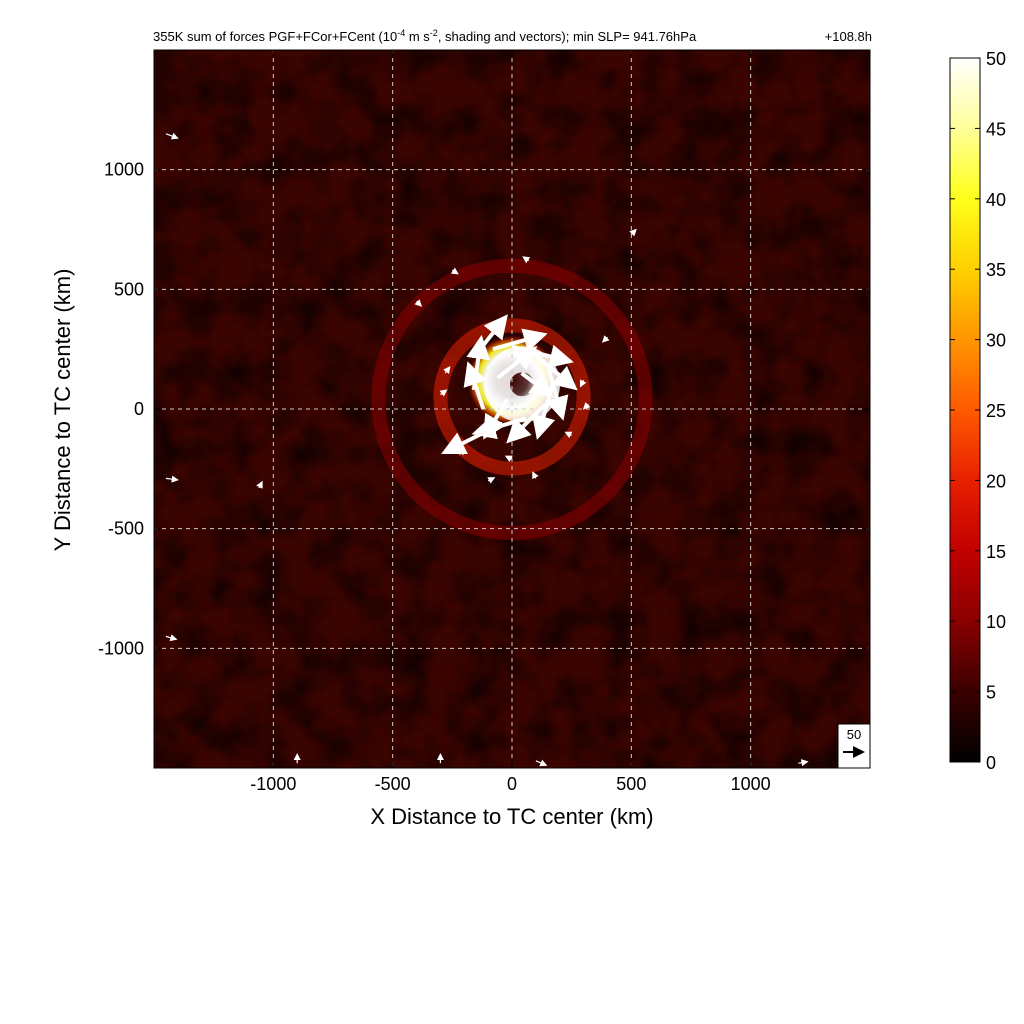 The height and width of the screenshot is (1024, 1024). What do you see at coordinates (121, 648) in the screenshot?
I see `y-tick-label: -1000` at bounding box center [121, 648].